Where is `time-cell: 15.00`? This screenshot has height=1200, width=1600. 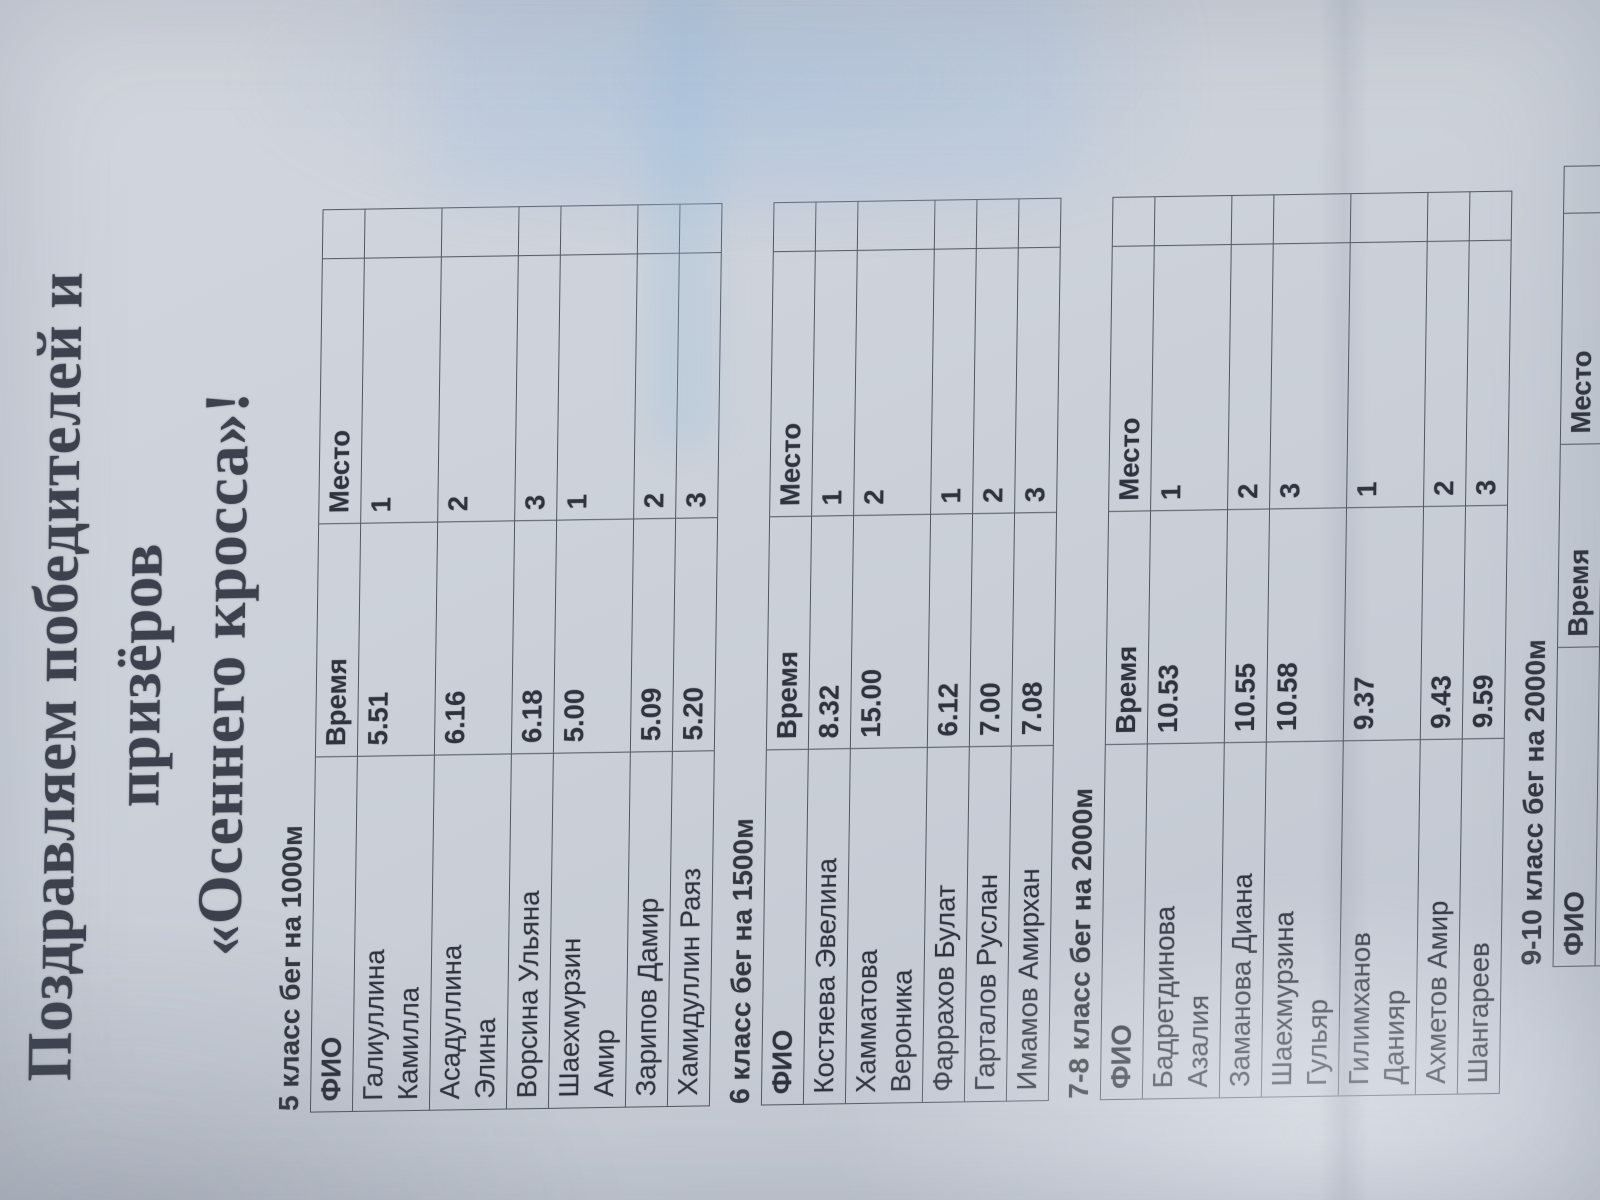
time-cell: 15.00 is located at coordinates (890, 631).